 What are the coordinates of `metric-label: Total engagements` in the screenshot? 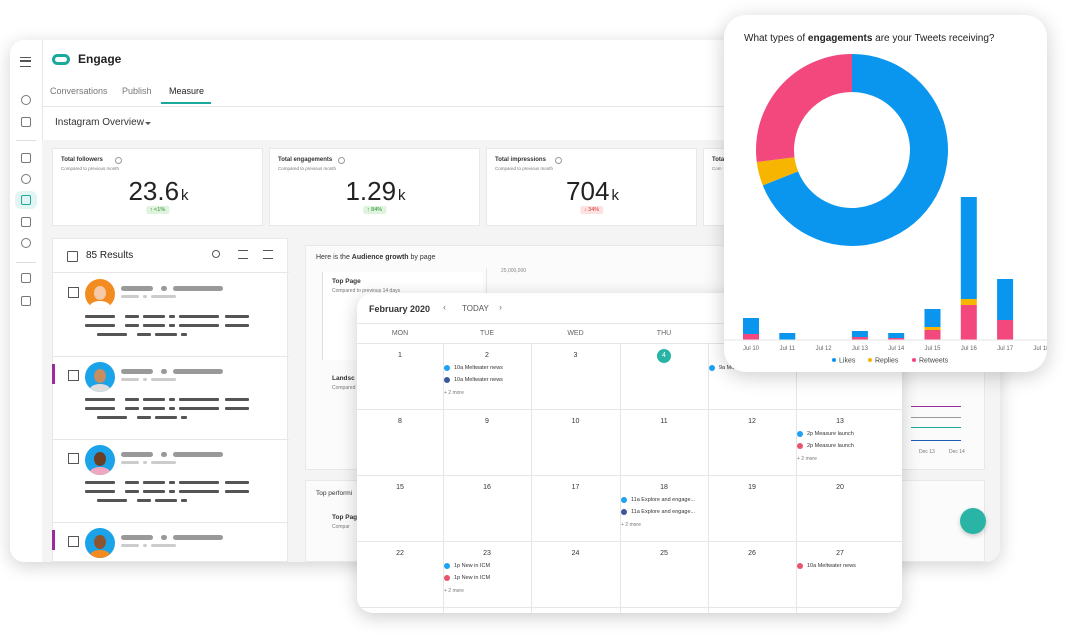 It's located at (305, 160).